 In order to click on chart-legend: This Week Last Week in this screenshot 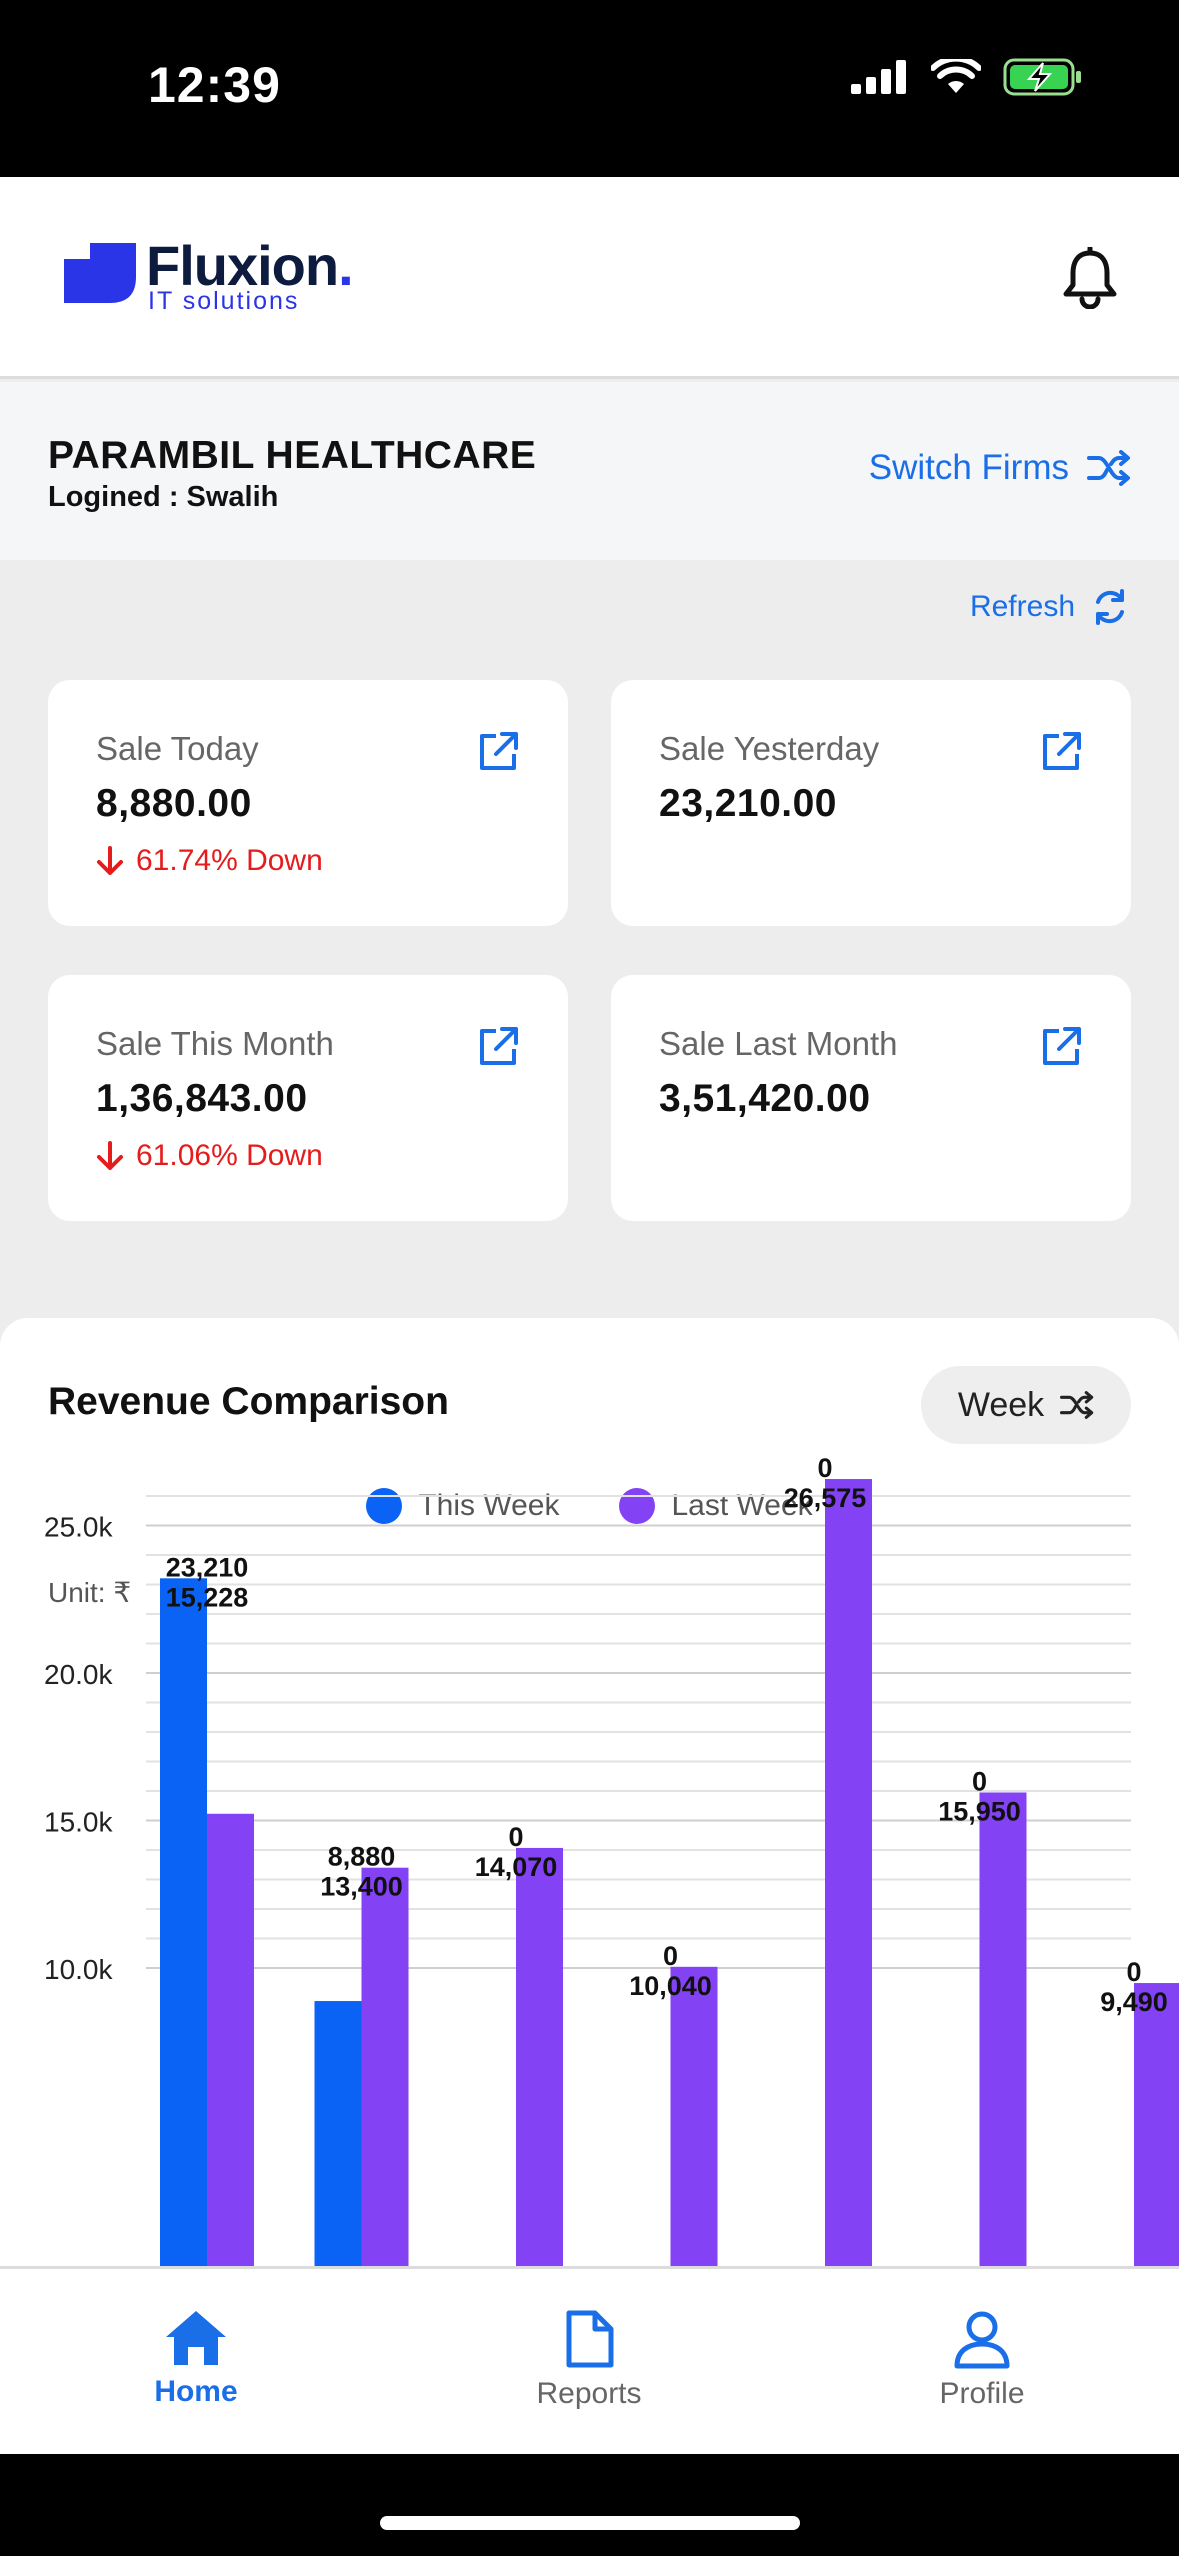, I will do `click(589, 1506)`.